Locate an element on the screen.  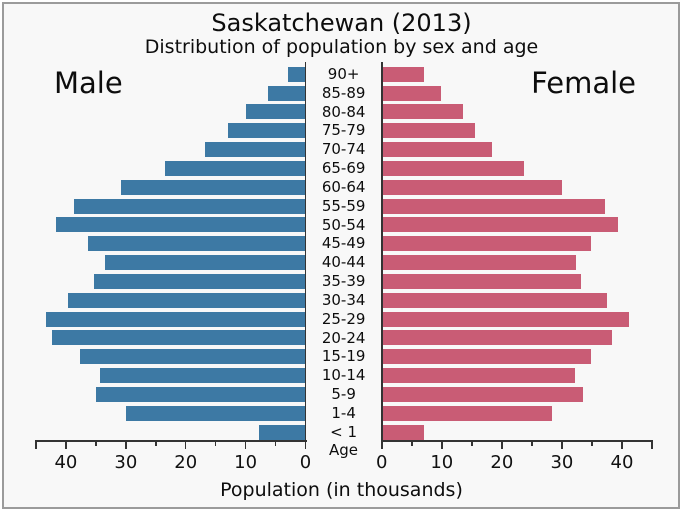
age-group-label: 65-69 is located at coordinates (343, 168).